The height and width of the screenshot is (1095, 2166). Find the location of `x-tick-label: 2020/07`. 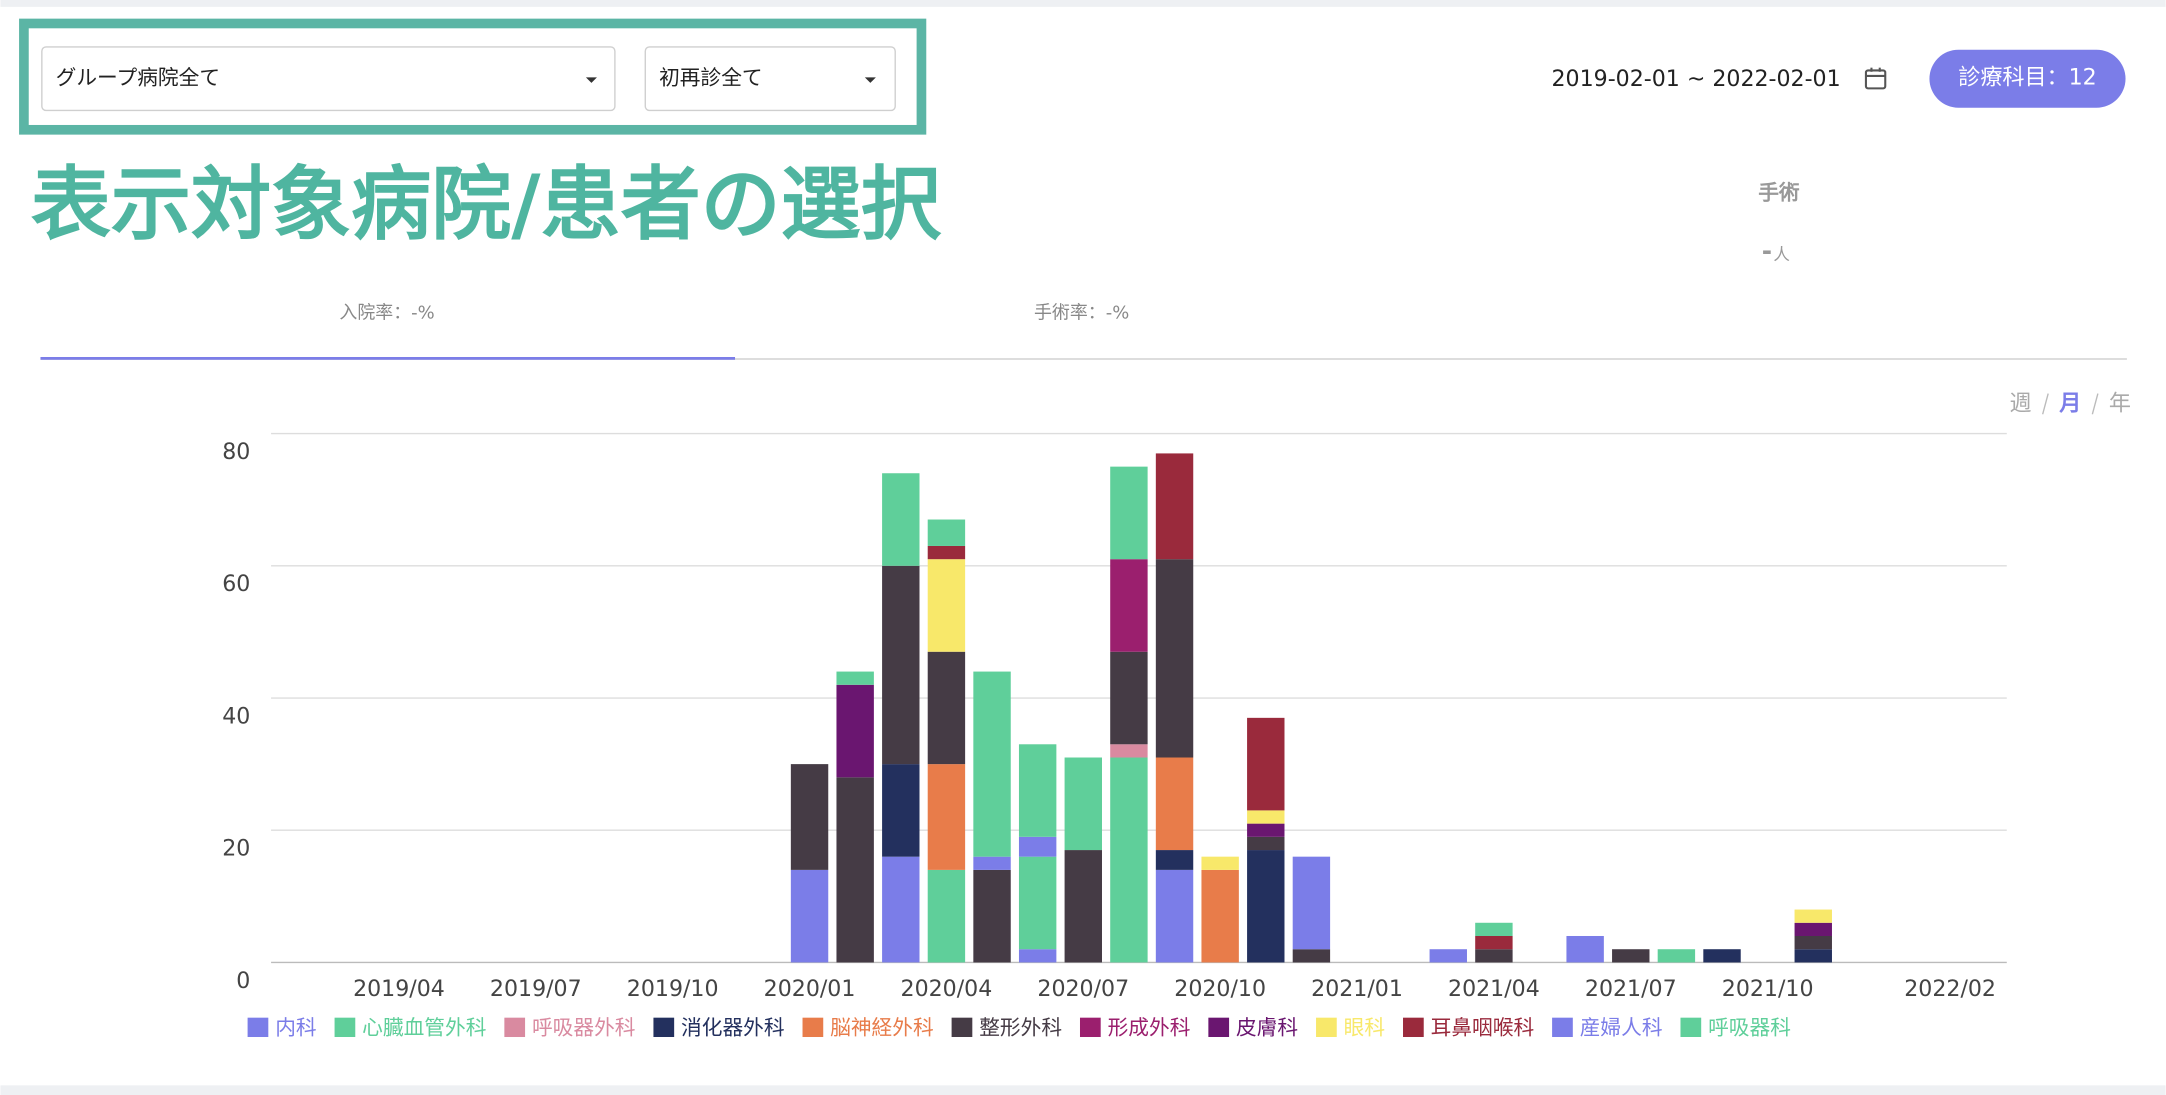

x-tick-label: 2020/07 is located at coordinates (1083, 989).